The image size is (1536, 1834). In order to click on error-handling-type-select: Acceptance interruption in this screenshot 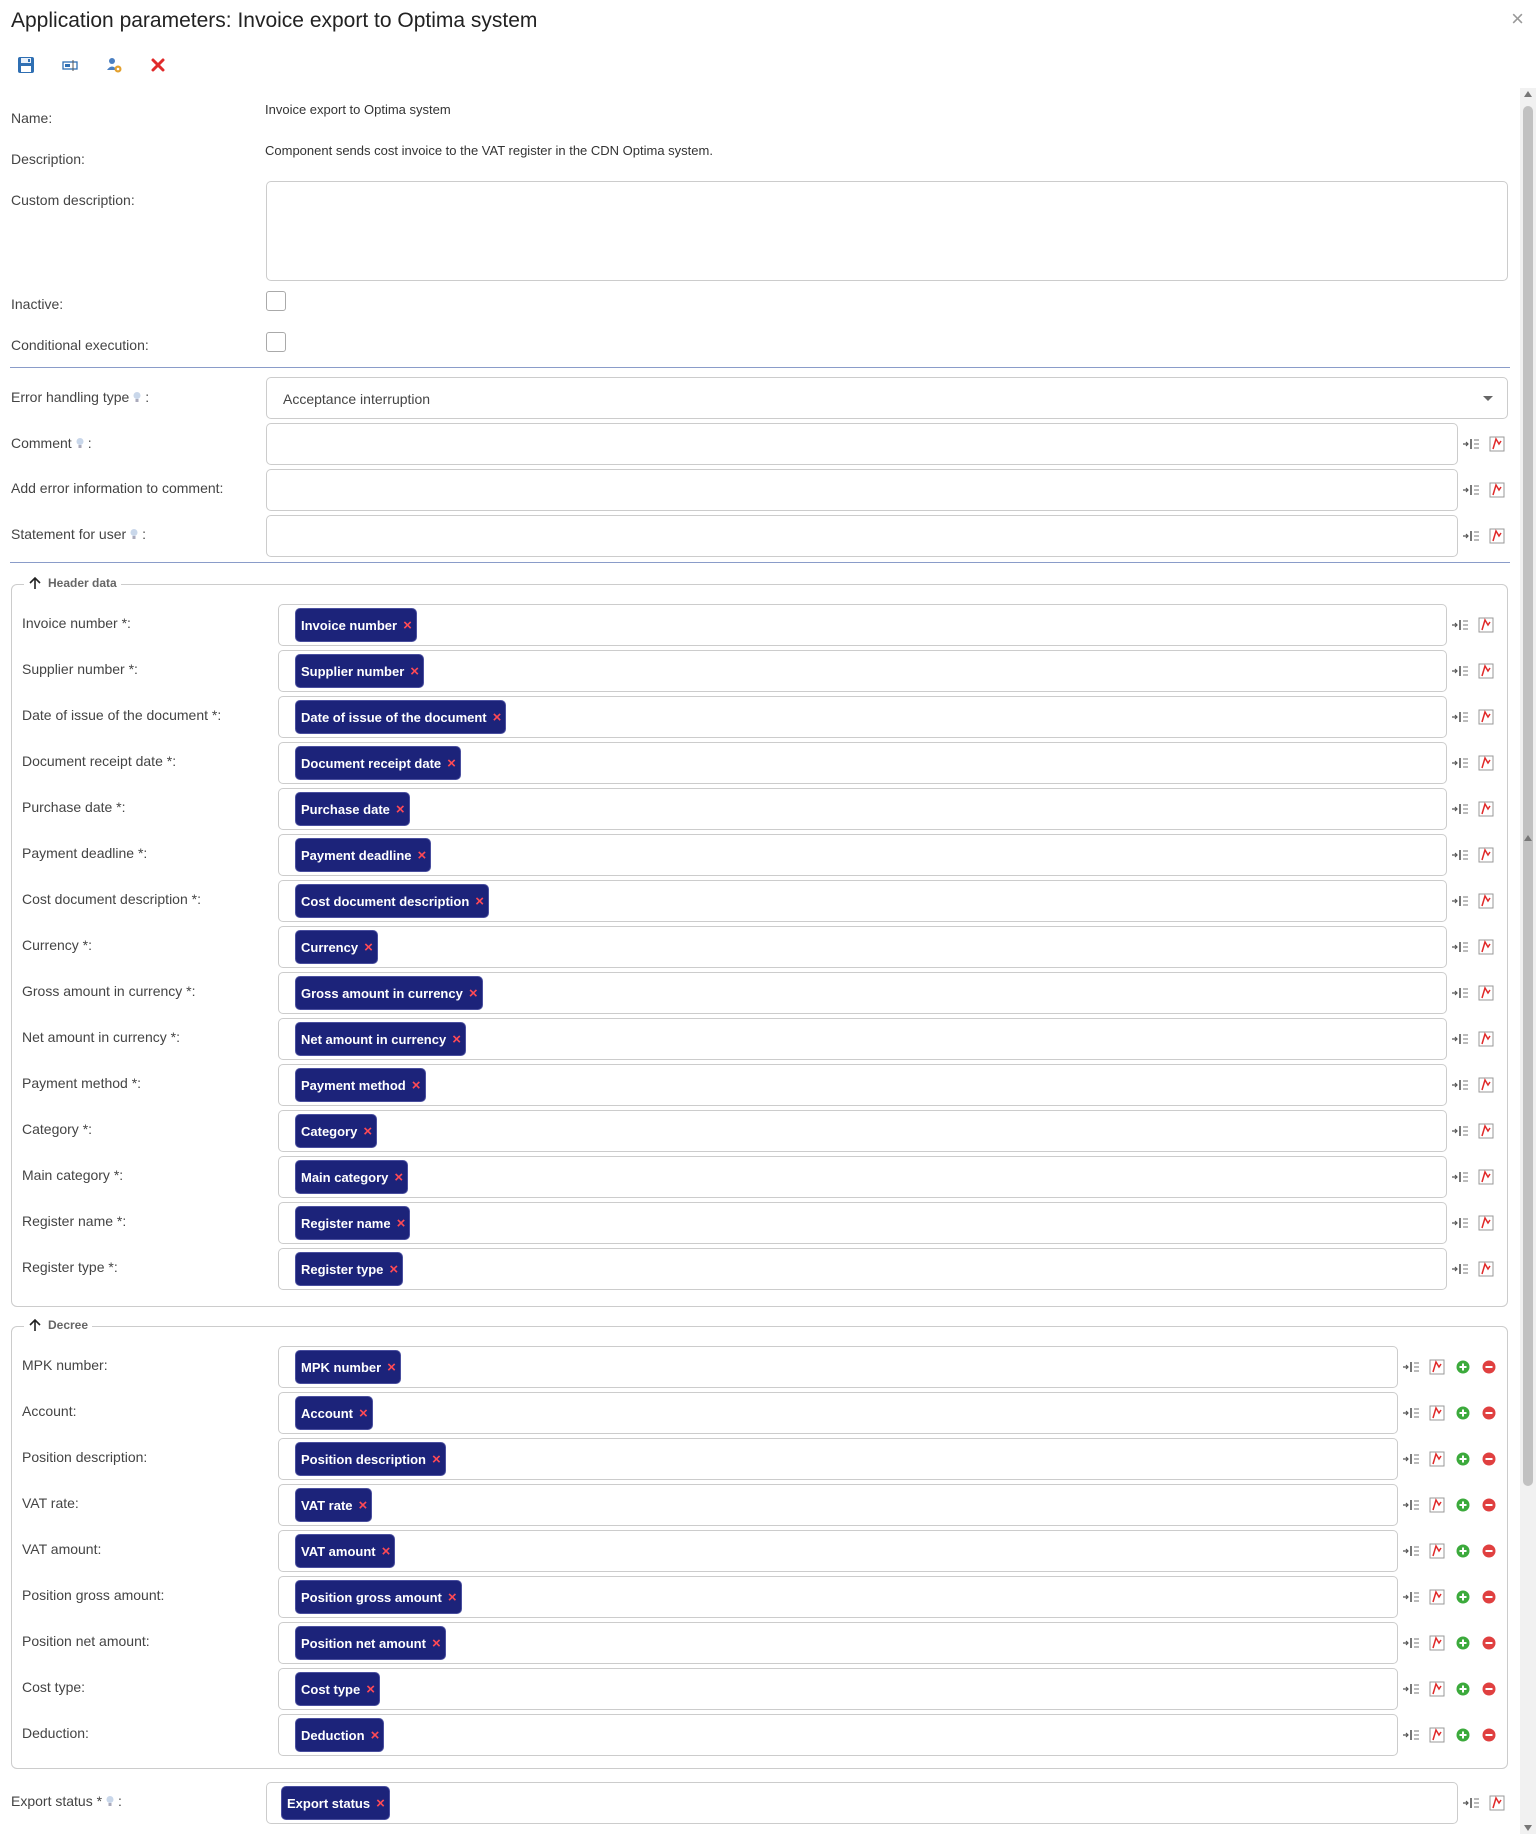, I will do `click(887, 398)`.